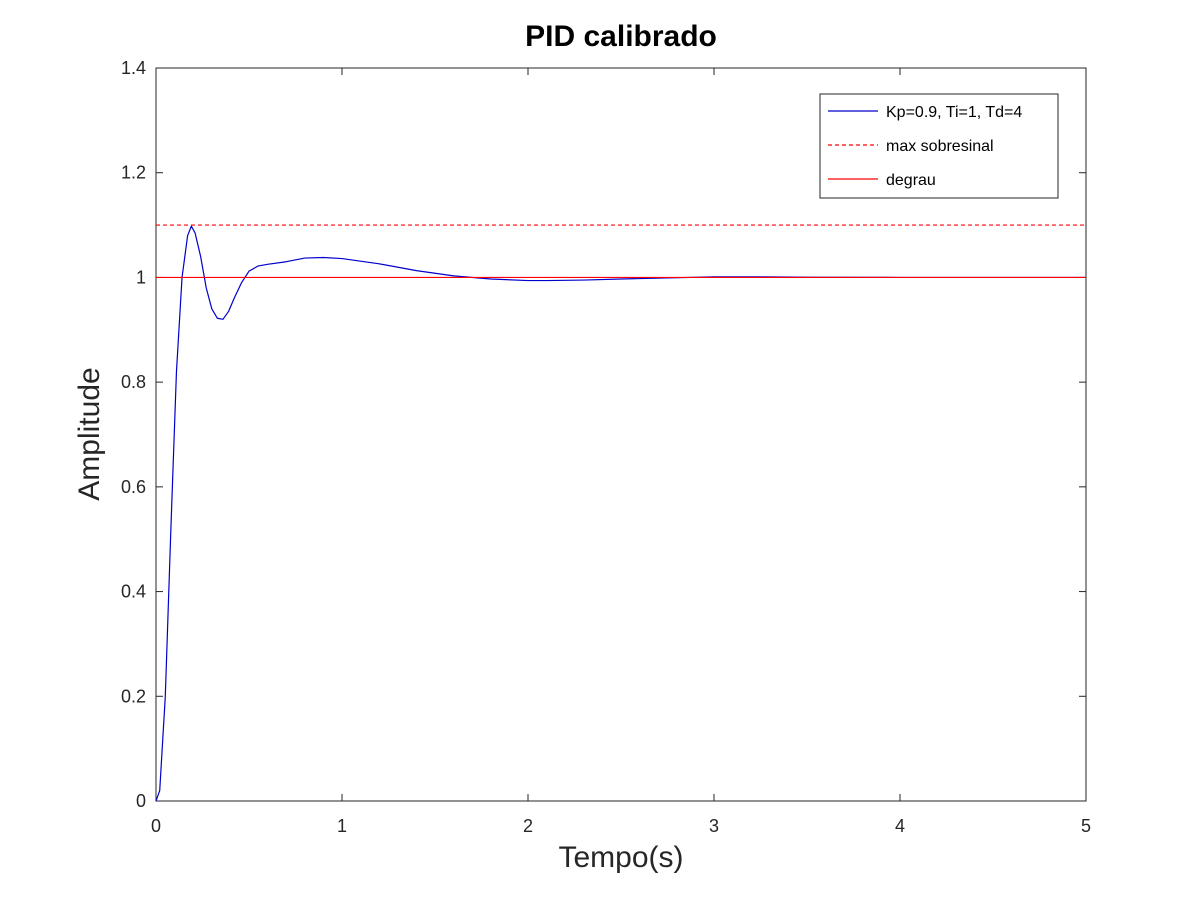 The height and width of the screenshot is (900, 1200). What do you see at coordinates (620, 857) in the screenshot?
I see `x-axis-label: Tempo(s)` at bounding box center [620, 857].